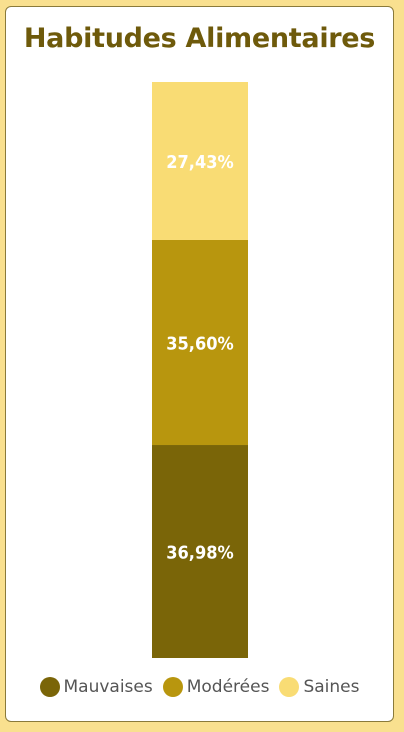  I want to click on legend-swatch-saines, so click(289, 687).